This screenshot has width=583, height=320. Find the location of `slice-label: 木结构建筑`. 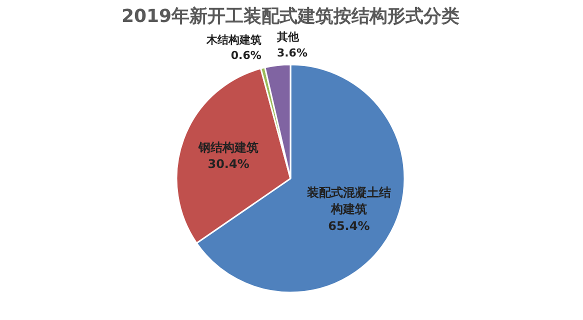

slice-label: 木结构建筑 is located at coordinates (233, 39).